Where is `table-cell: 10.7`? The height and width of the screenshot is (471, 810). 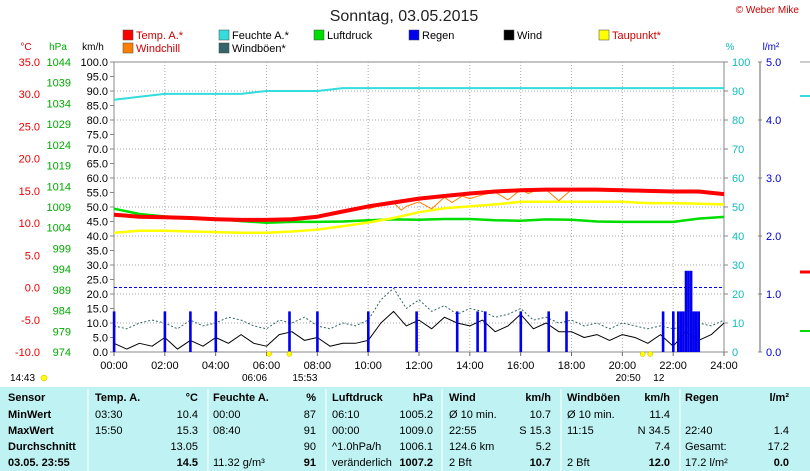 table-cell: 10.7 is located at coordinates (540, 415).